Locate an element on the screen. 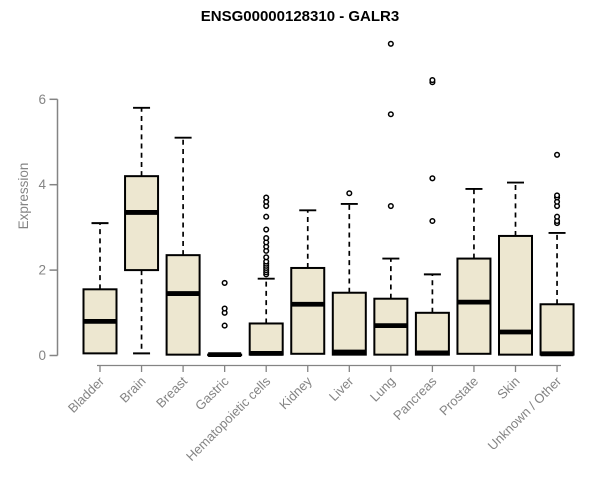 The image size is (600, 500). chart-title: ENSG00000128310 - GALR3 is located at coordinates (300, 16).